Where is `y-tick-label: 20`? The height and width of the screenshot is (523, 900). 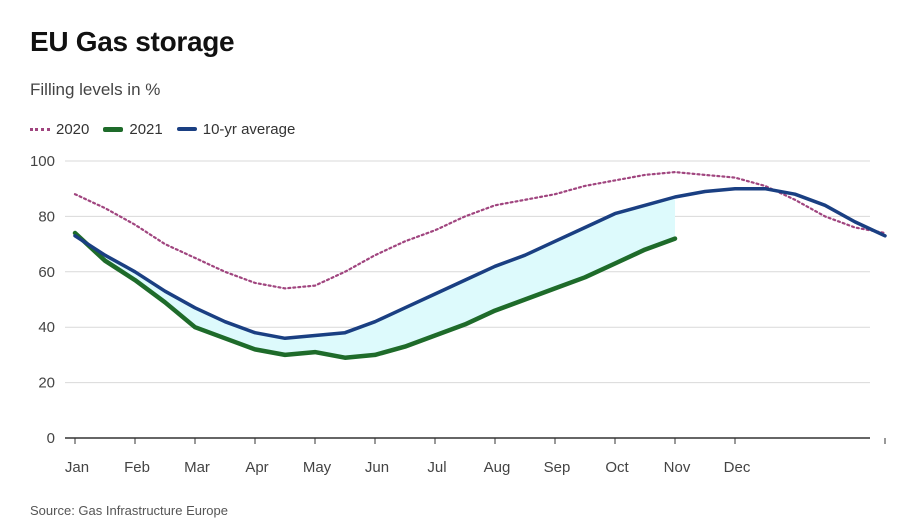
y-tick-label: 20 is located at coordinates (46, 383).